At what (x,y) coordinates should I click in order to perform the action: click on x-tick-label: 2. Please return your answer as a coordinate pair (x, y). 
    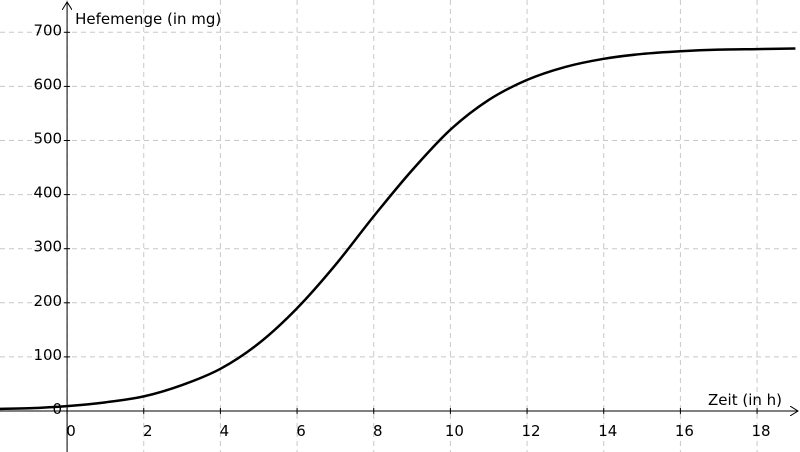
    Looking at the image, I should click on (148, 431).